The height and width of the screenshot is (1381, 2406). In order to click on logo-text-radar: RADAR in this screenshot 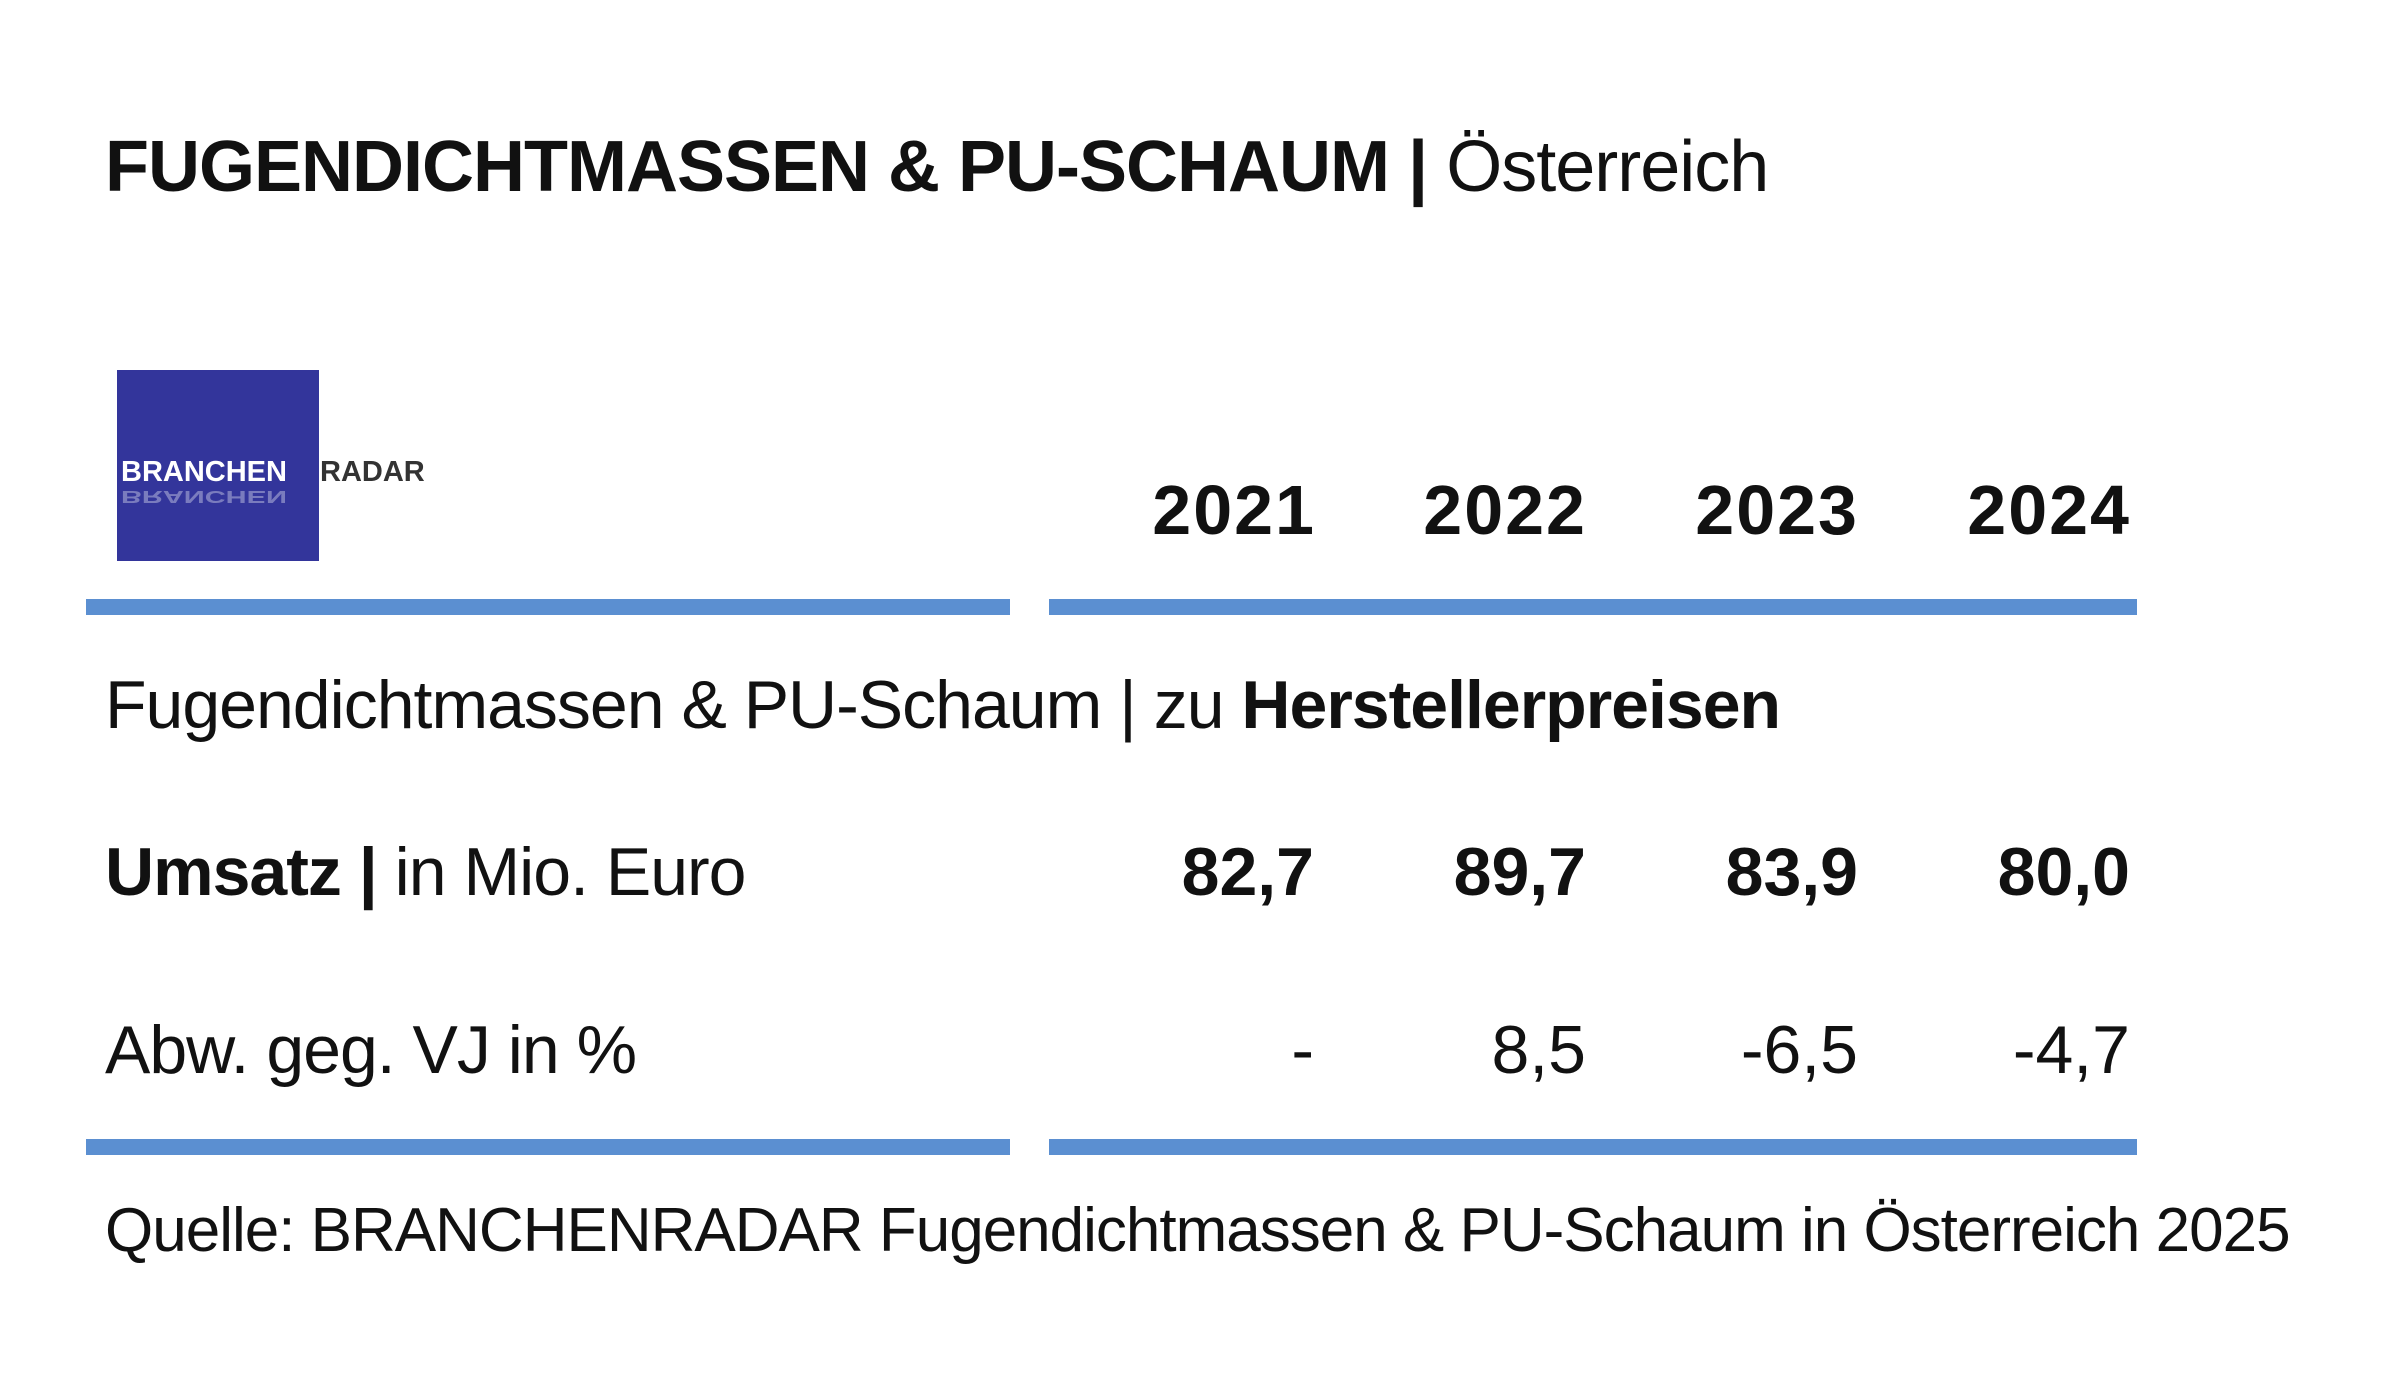, I will do `click(372, 472)`.